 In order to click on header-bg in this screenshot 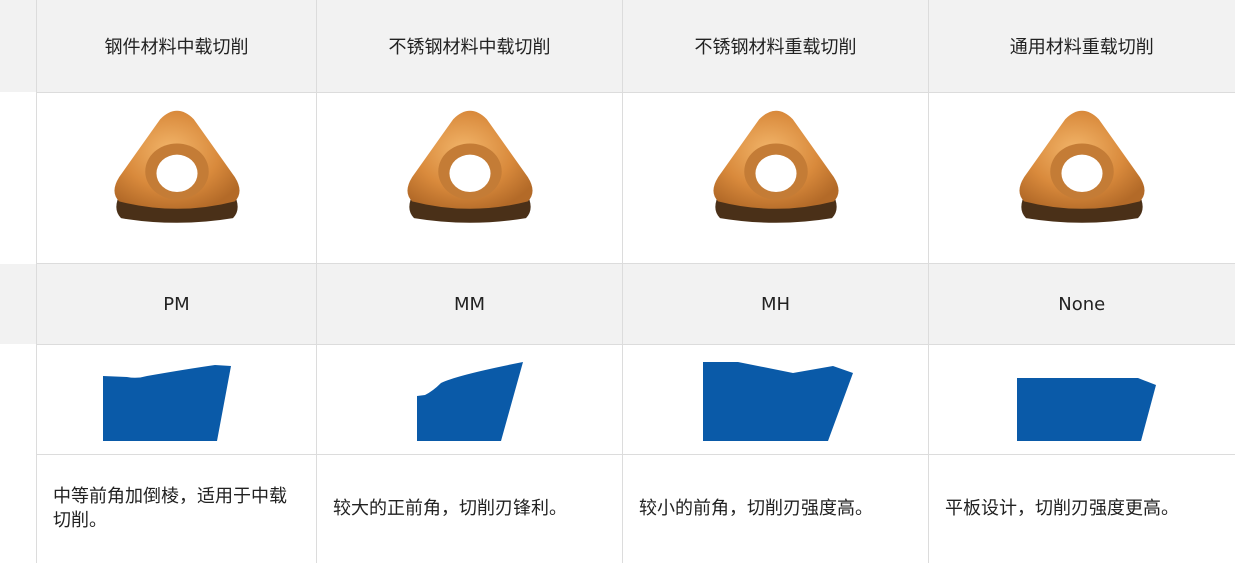, I will do `click(18, 46)`.